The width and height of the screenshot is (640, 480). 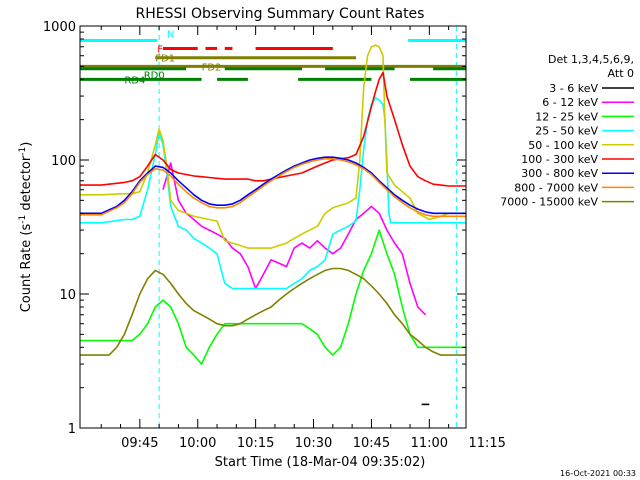 What do you see at coordinates (559, 159) in the screenshot?
I see `legend-label: 100 - 300 keV` at bounding box center [559, 159].